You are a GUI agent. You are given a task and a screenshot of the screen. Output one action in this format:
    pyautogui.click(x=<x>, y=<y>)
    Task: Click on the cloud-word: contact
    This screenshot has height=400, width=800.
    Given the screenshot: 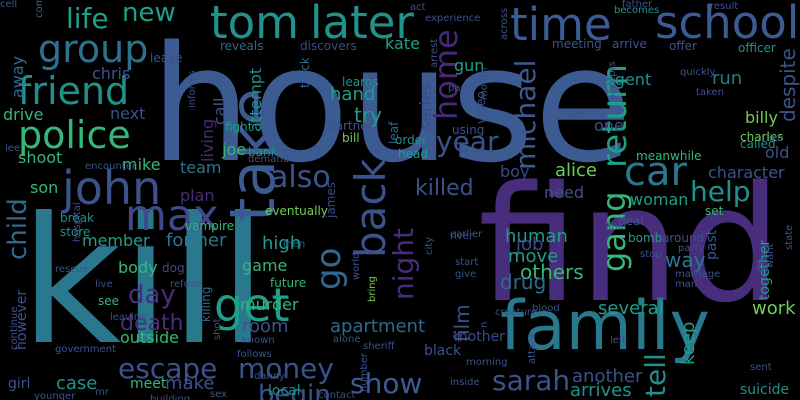 What is the action you would take?
    pyautogui.click(x=337, y=395)
    